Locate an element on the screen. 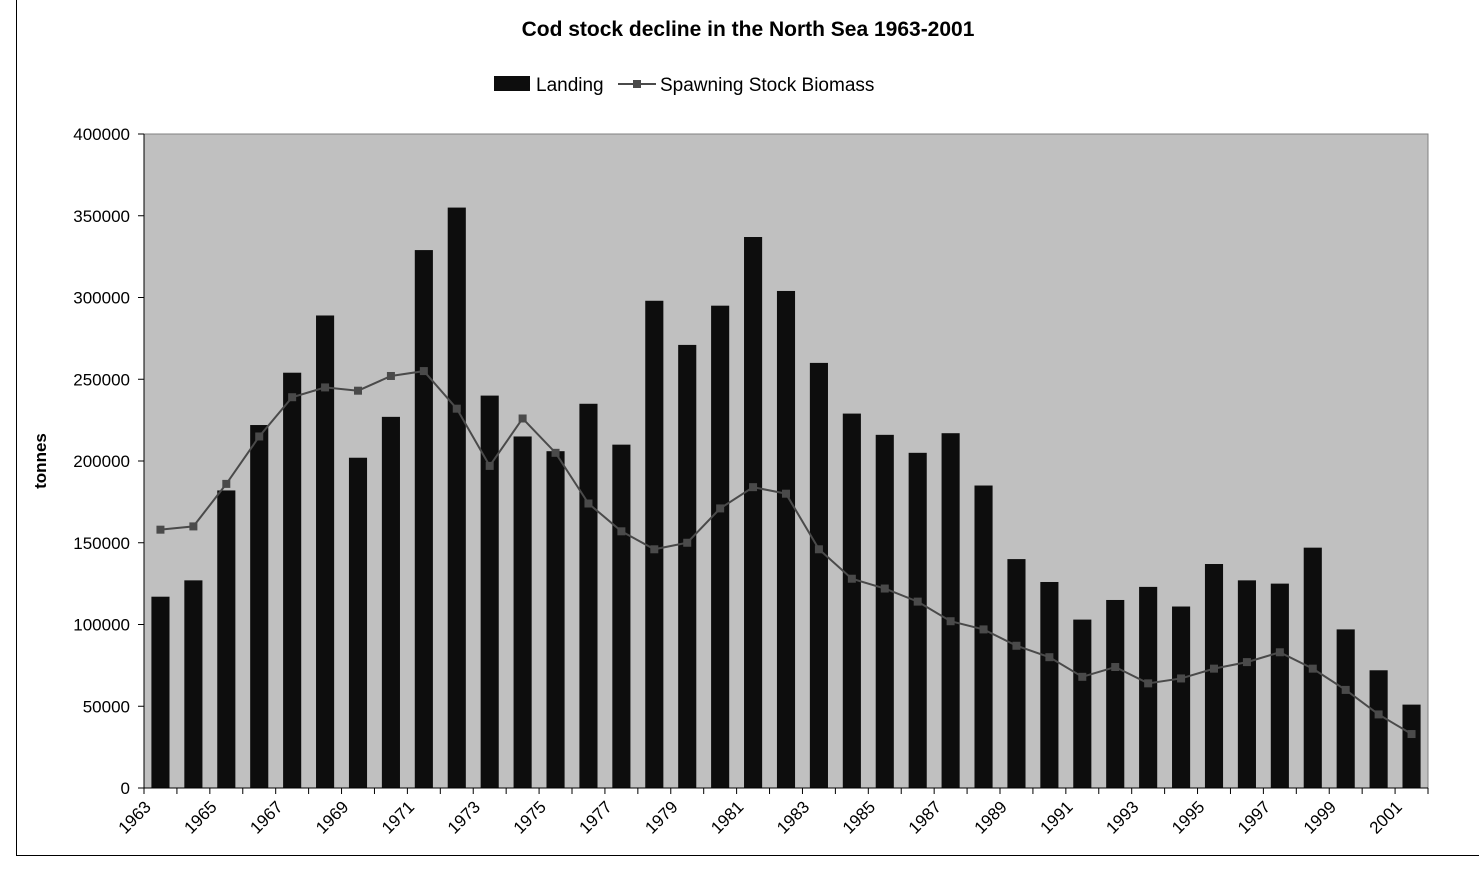  ssb-point-1965 is located at coordinates (226, 483).